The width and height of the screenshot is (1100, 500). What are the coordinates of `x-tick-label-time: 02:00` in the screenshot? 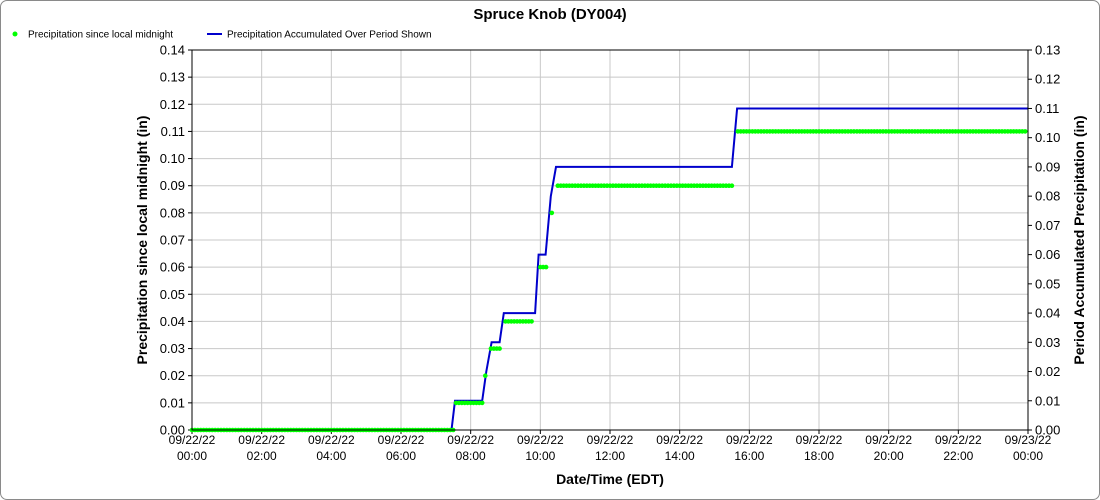 It's located at (262, 456).